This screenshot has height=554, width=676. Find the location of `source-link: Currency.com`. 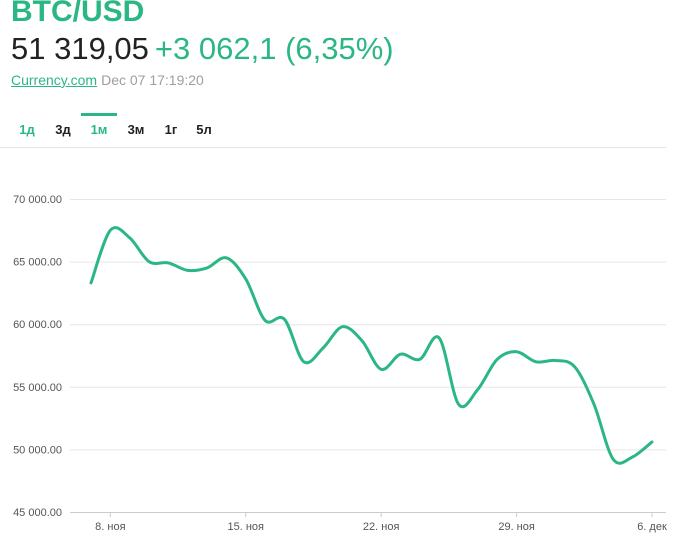

source-link: Currency.com is located at coordinates (54, 80).